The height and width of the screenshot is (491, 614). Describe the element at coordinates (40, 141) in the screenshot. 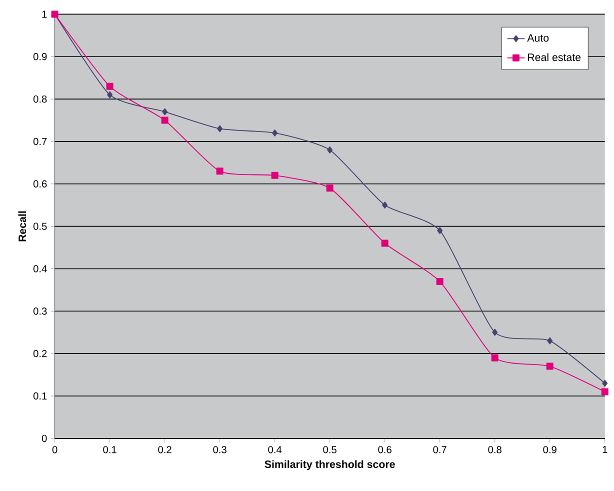

I see `y-tick-label: 0.7` at that location.